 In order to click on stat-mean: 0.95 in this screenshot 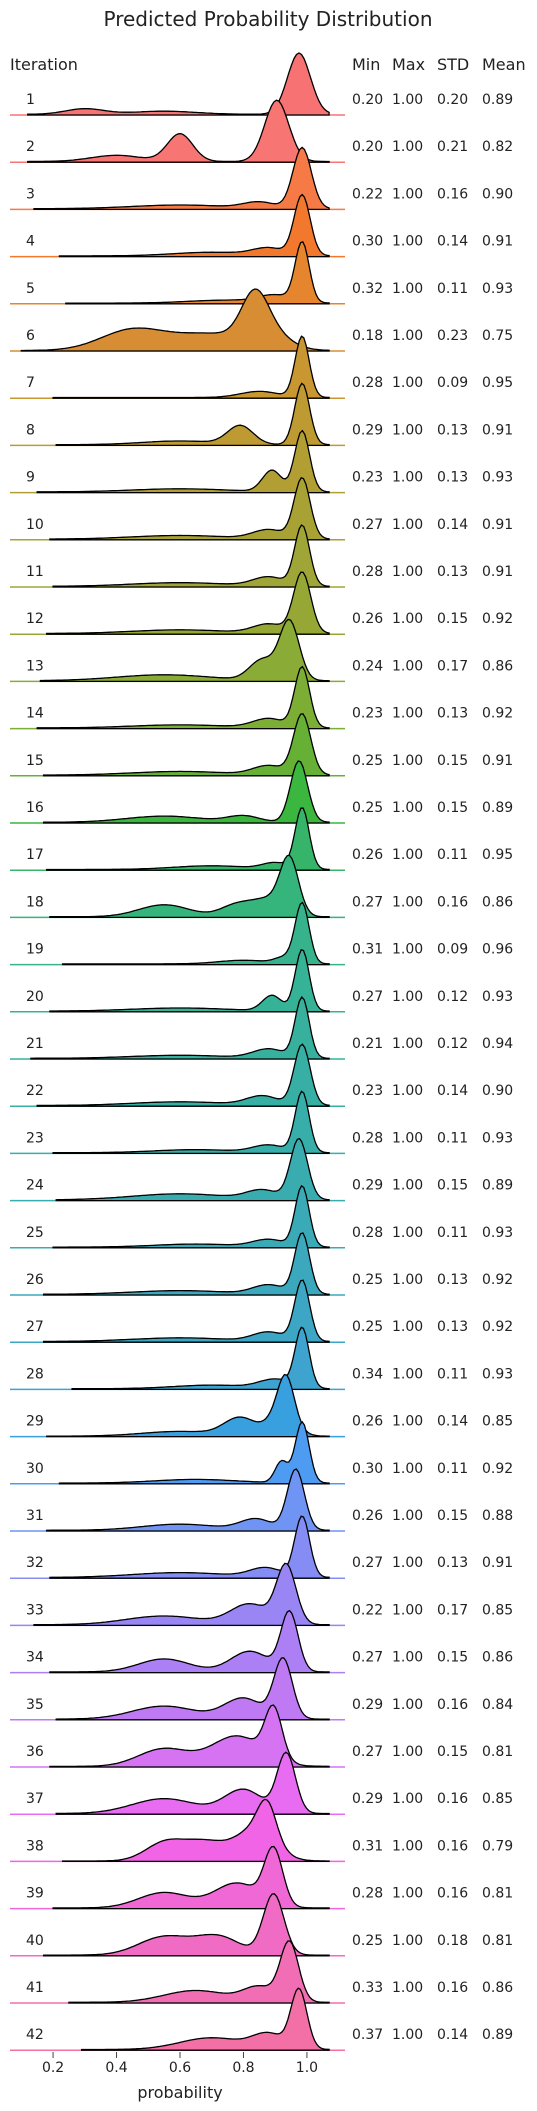, I will do `click(497, 383)`.